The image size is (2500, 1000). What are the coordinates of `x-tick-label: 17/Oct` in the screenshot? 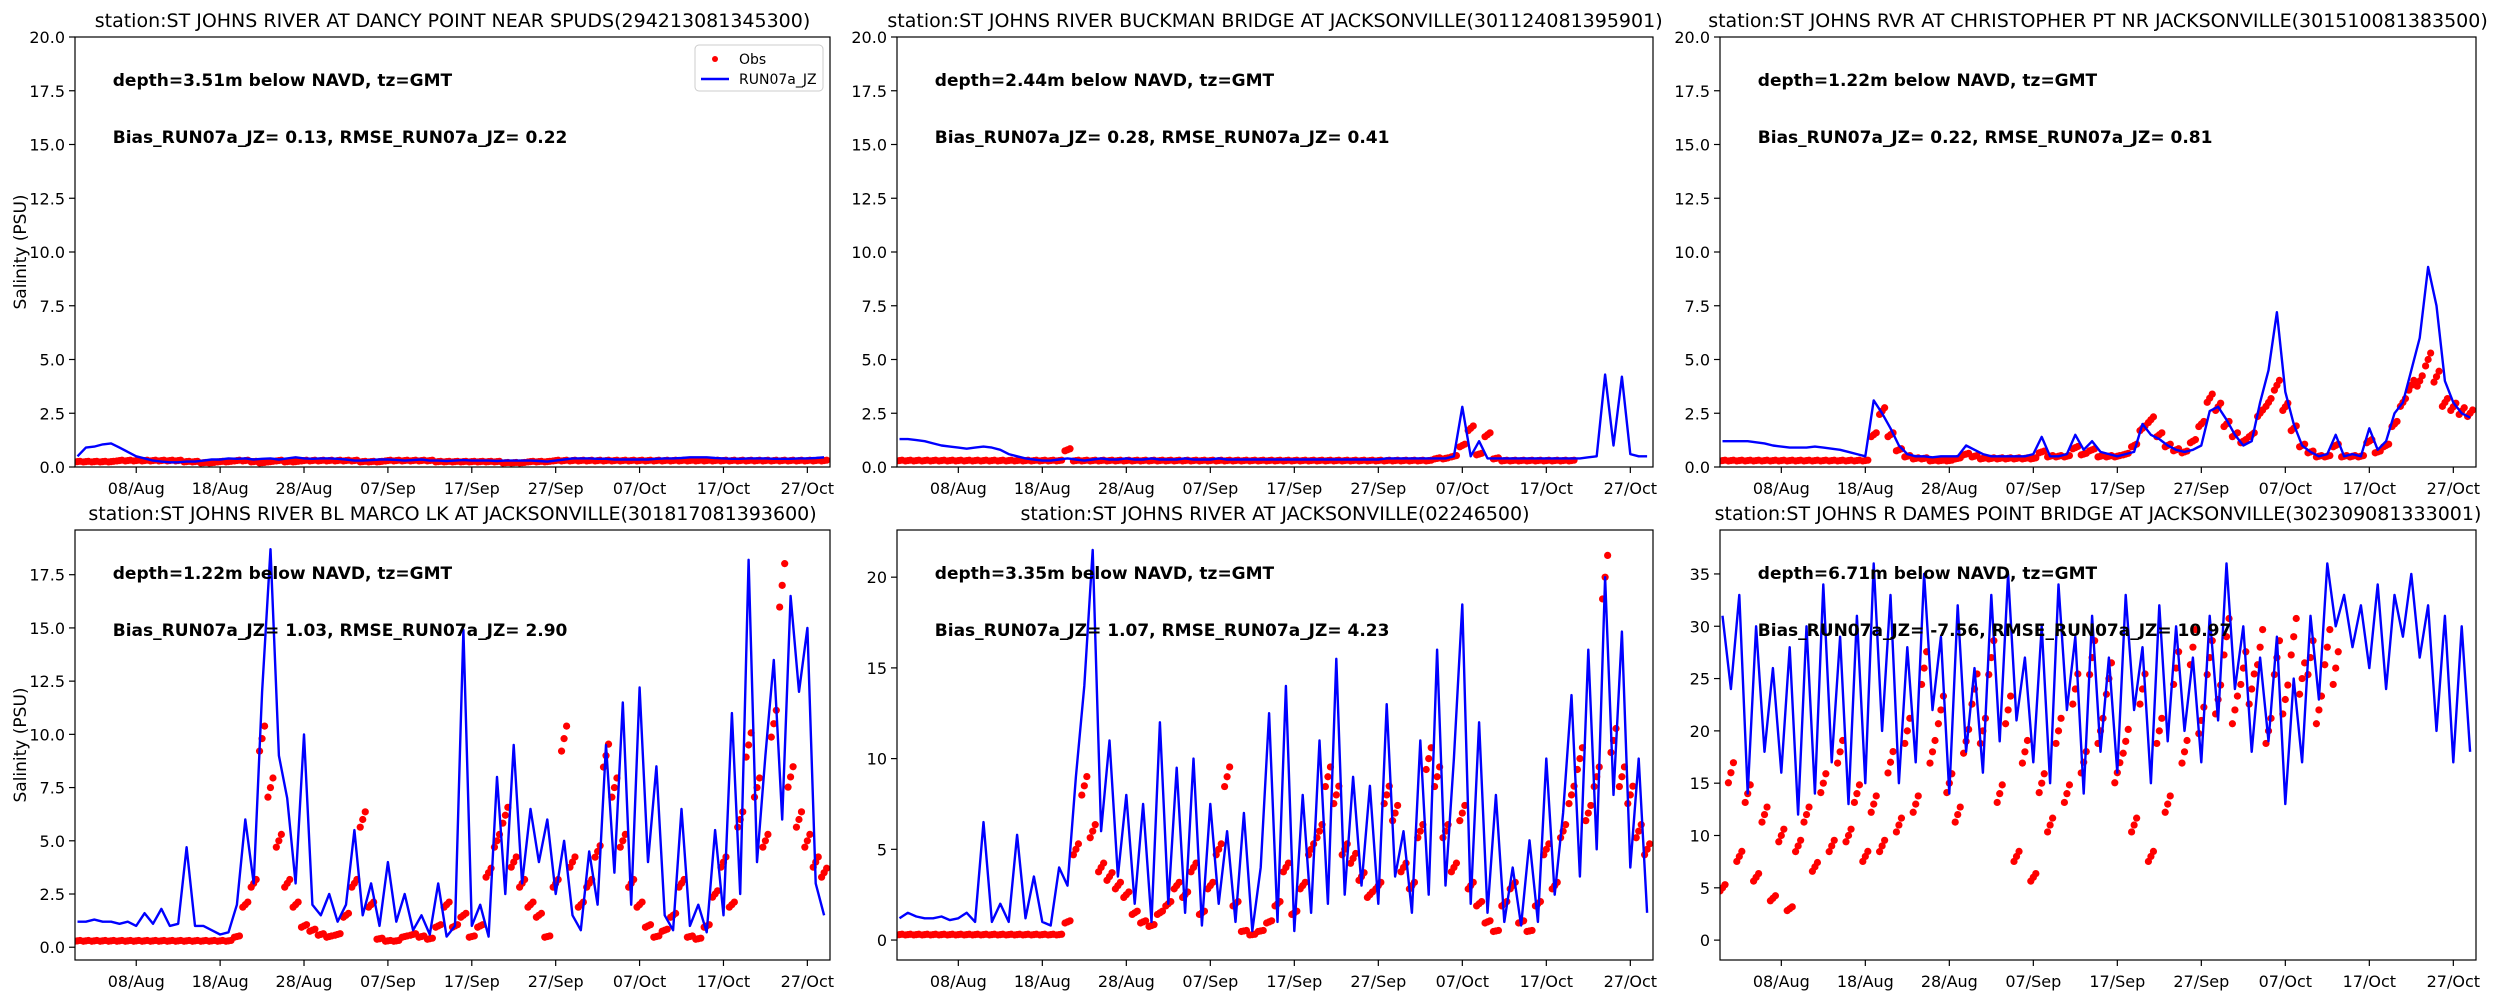 It's located at (1546, 488).